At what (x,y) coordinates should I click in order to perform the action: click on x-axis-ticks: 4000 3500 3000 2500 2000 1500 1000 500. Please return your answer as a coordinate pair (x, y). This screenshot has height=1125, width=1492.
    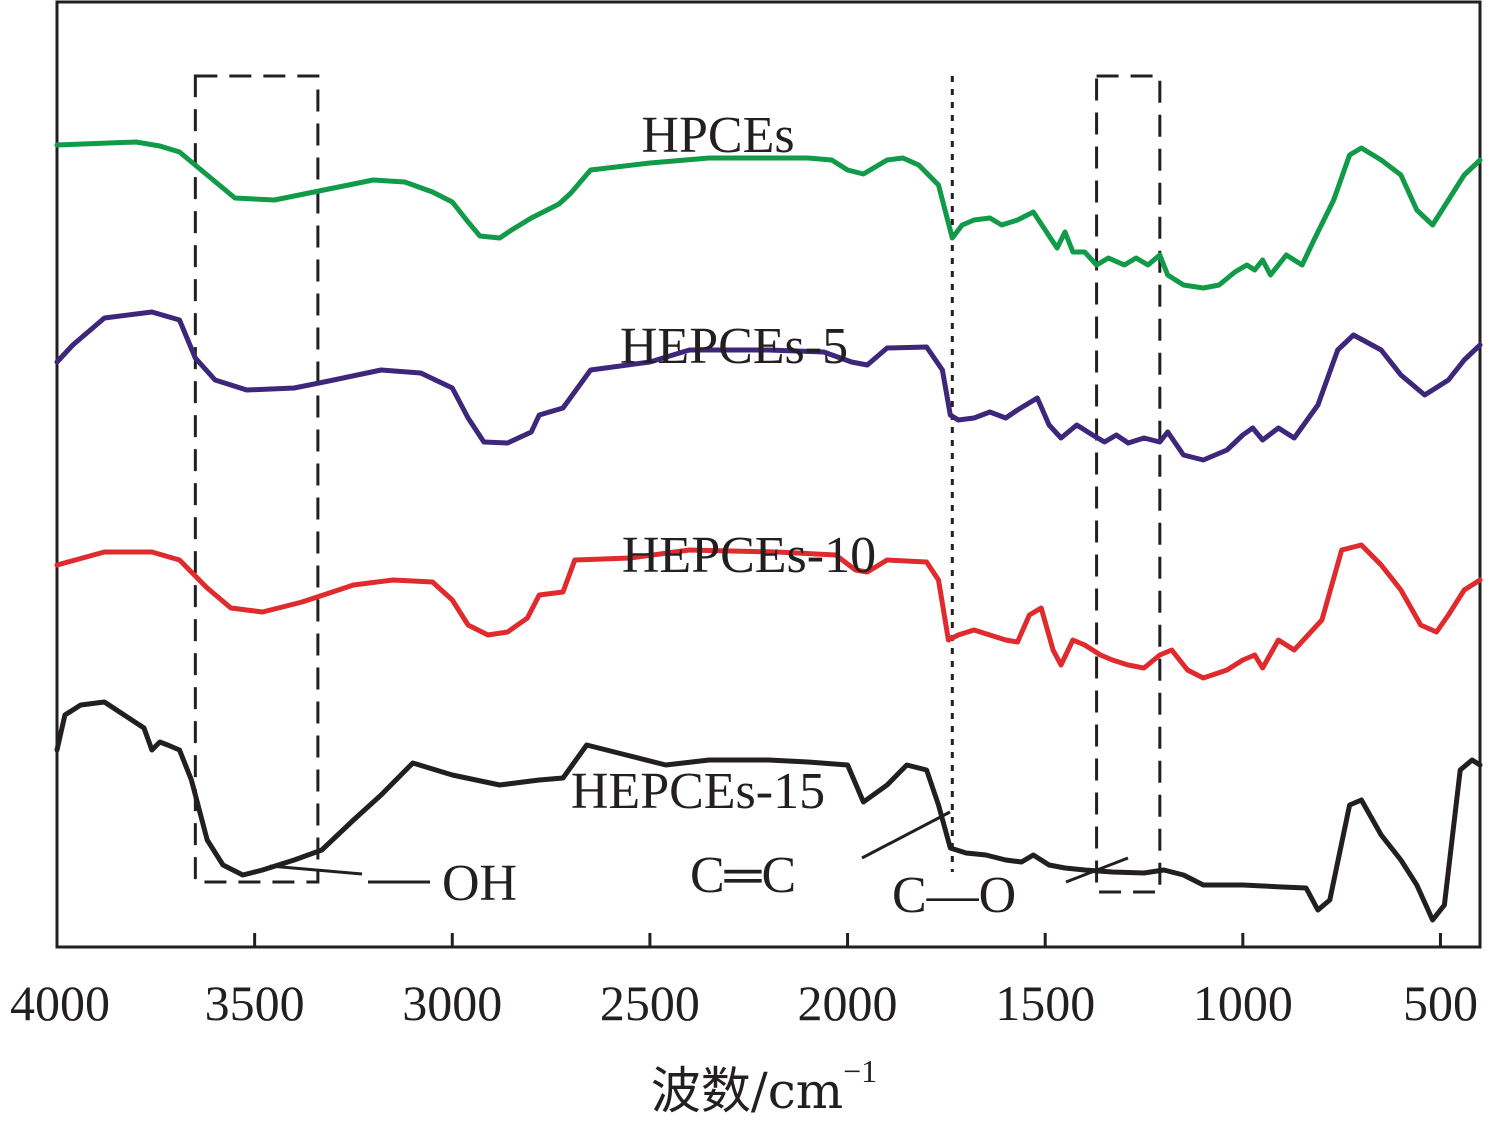
    Looking at the image, I should click on (744, 982).